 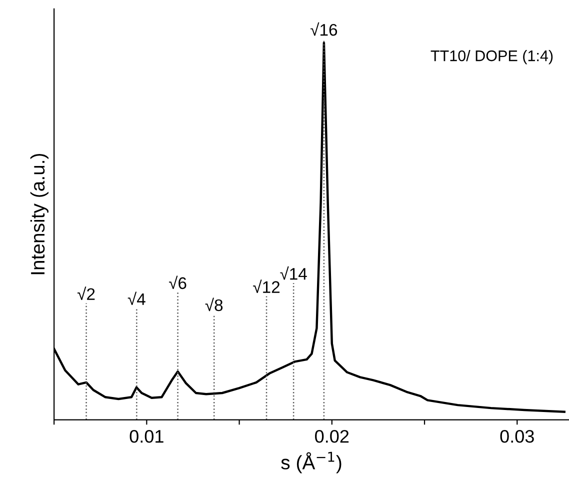 What do you see at coordinates (86, 293) in the screenshot?
I see `ref-line-label: √2` at bounding box center [86, 293].